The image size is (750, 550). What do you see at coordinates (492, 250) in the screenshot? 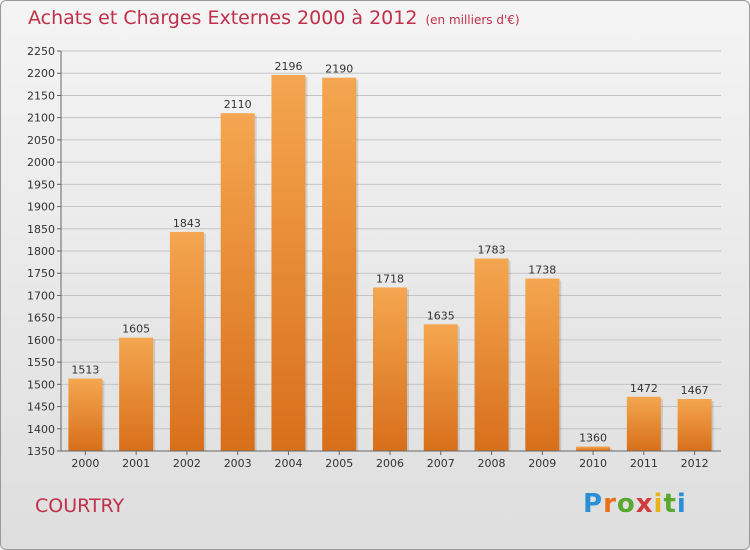
I see `bar-value-label: 1783` at bounding box center [492, 250].